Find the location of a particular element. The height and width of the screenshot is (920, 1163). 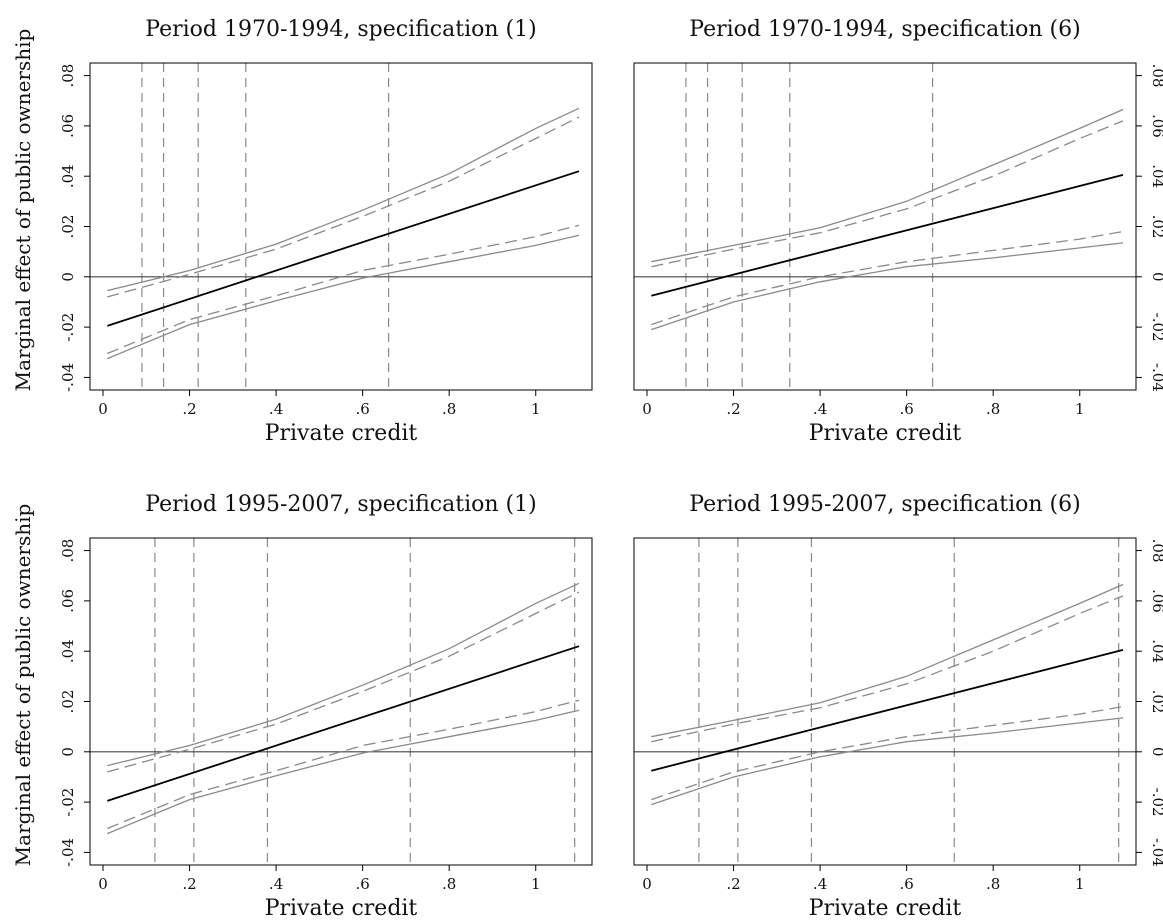

y-axis-label-bottom: Marginal effect of public ownership is located at coordinates (23, 685).